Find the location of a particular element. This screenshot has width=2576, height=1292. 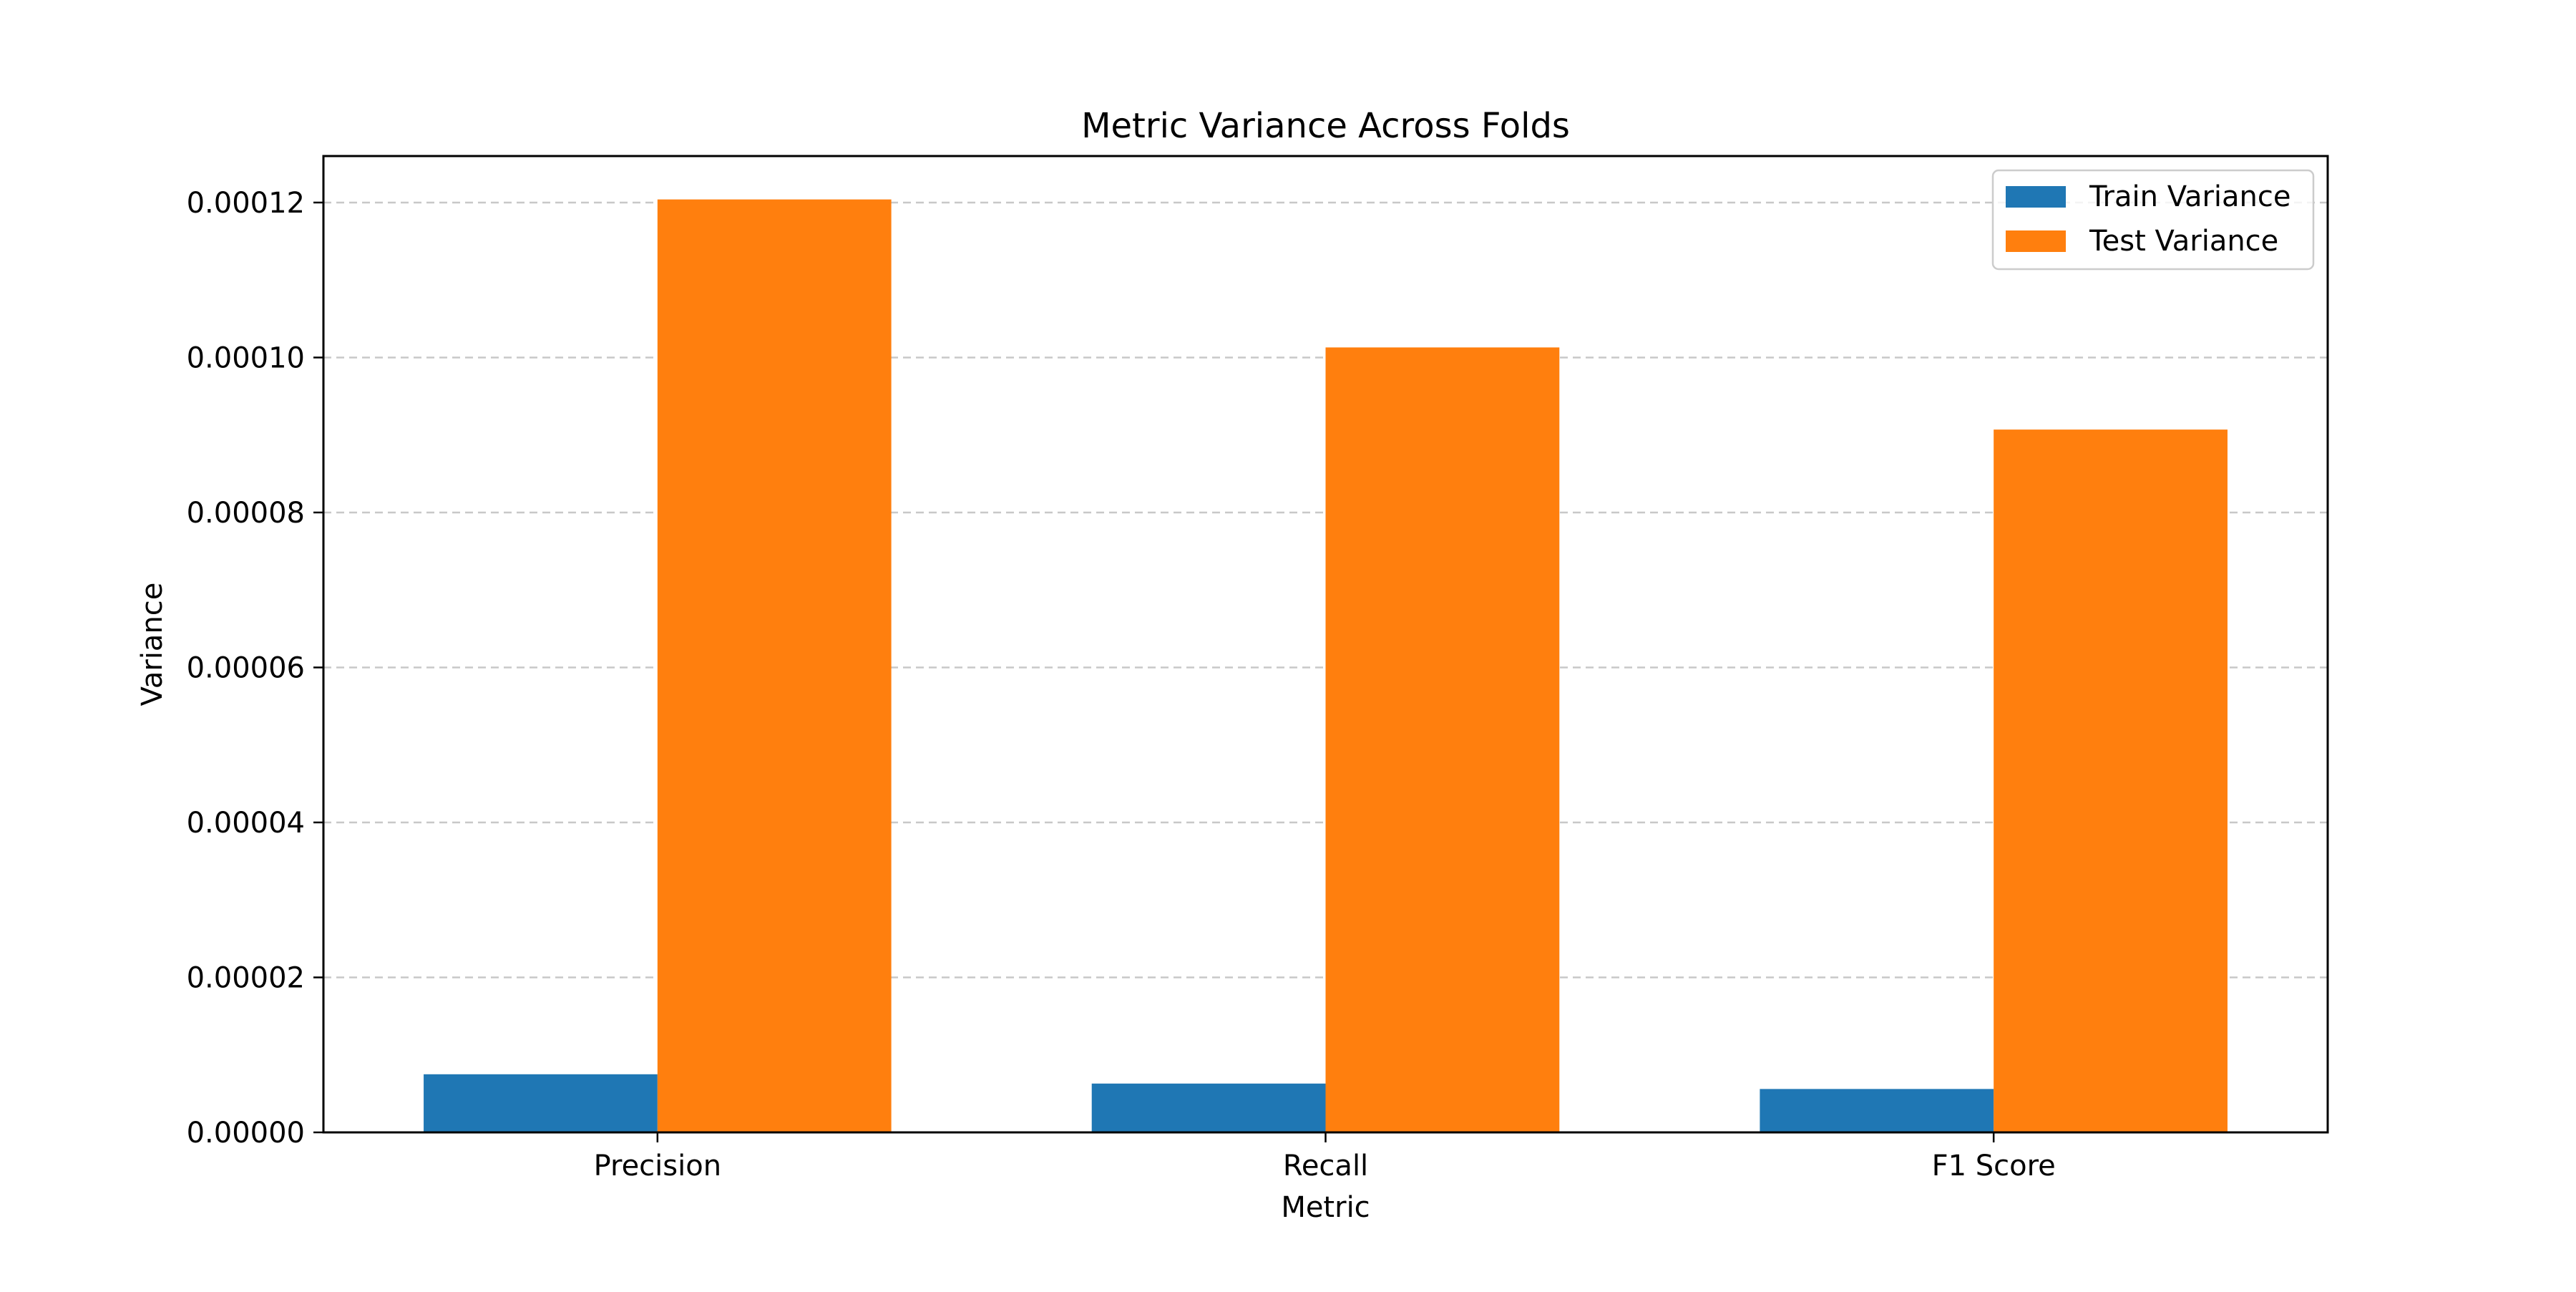

train-variance-bar-precision is located at coordinates (541, 1103).